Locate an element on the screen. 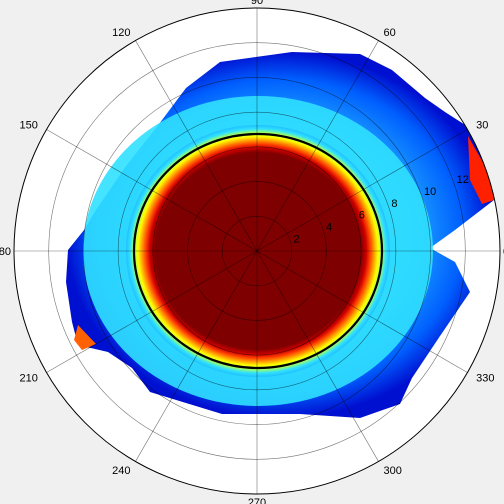  radius-tick-label: 6 is located at coordinates (362, 216).